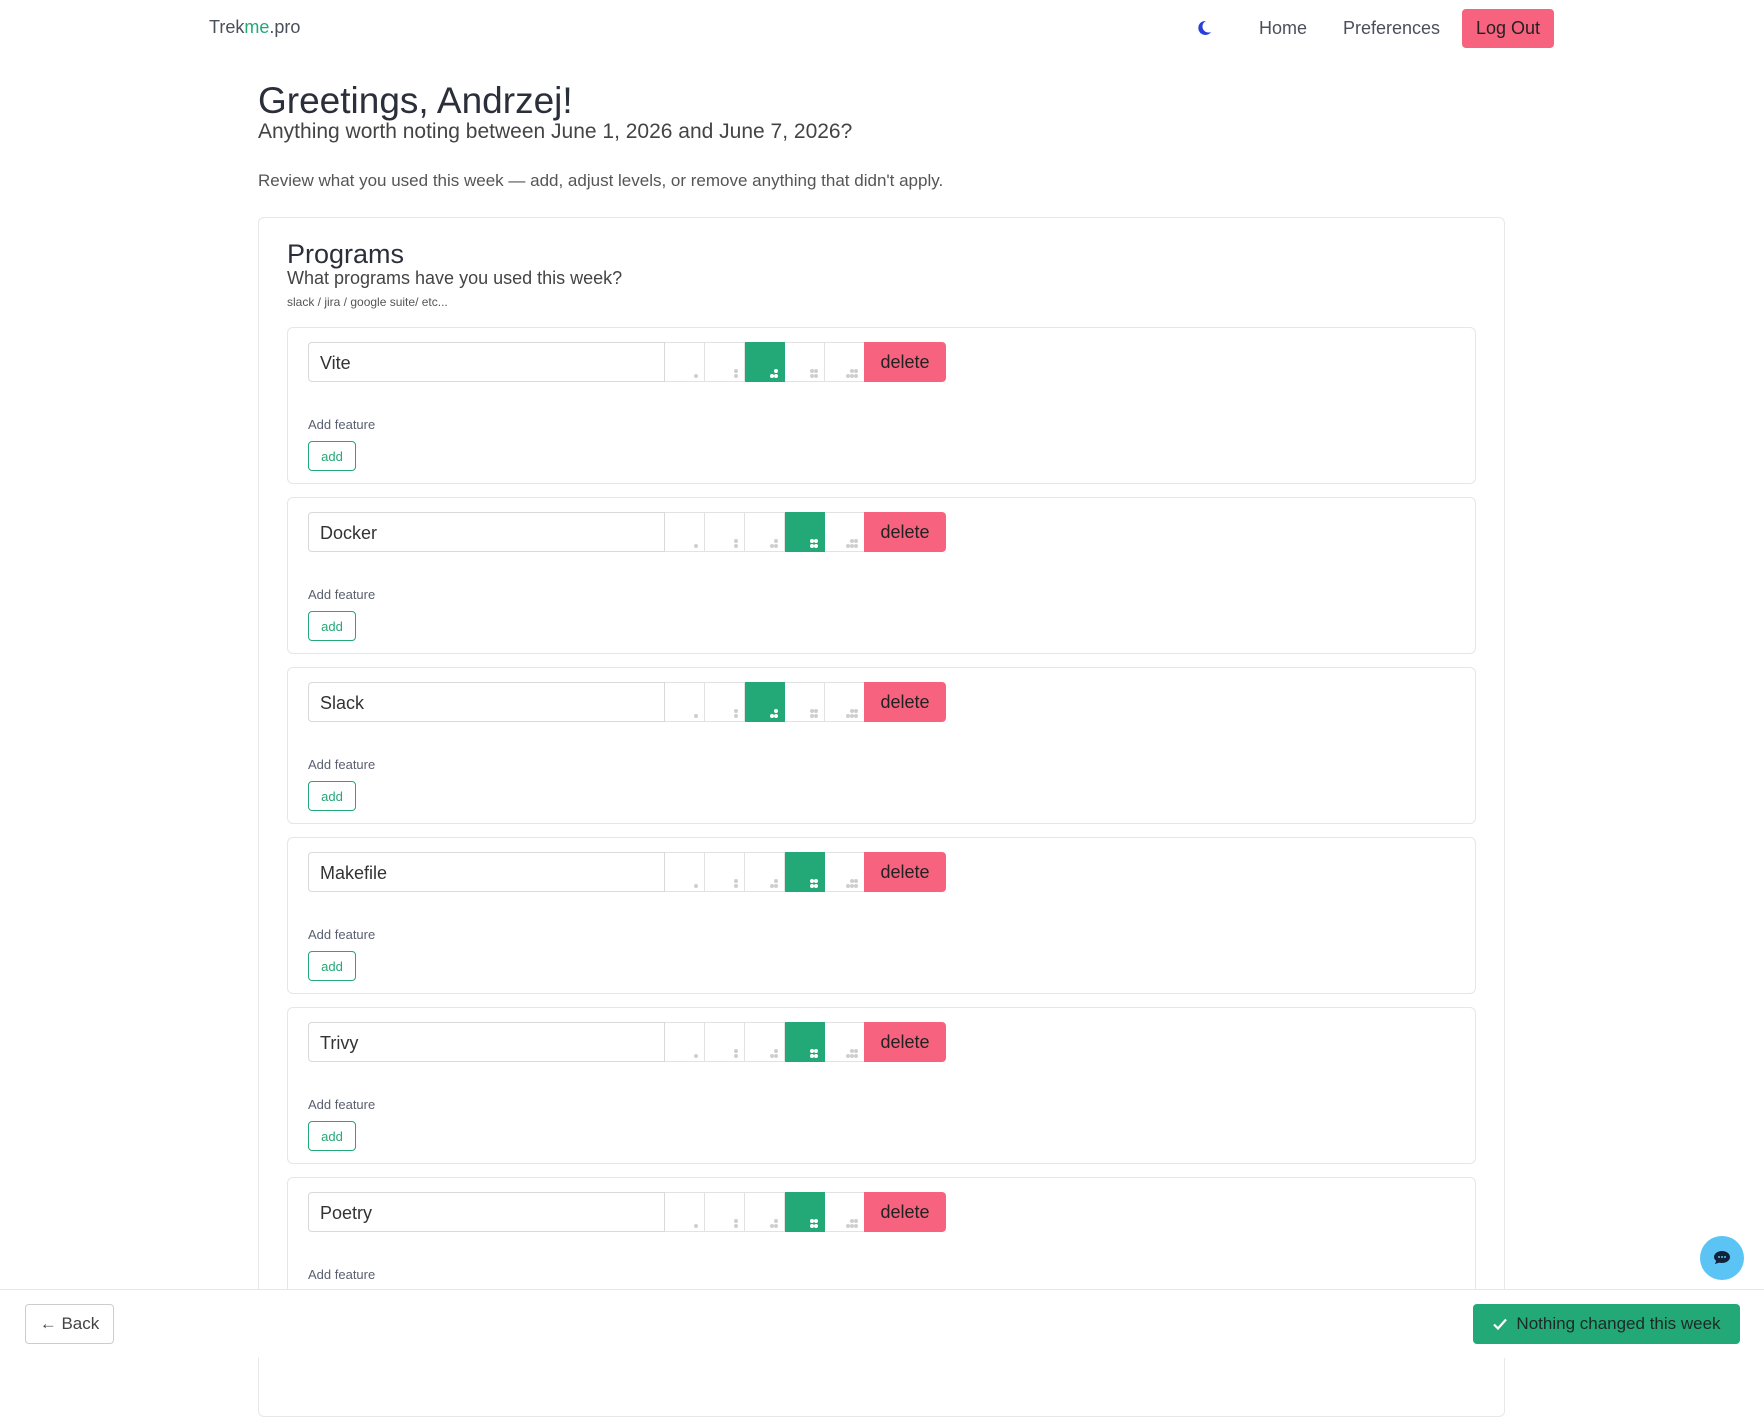 The image size is (1764, 1417). What do you see at coordinates (1508, 28) in the screenshot?
I see `logout-button: Log Out` at bounding box center [1508, 28].